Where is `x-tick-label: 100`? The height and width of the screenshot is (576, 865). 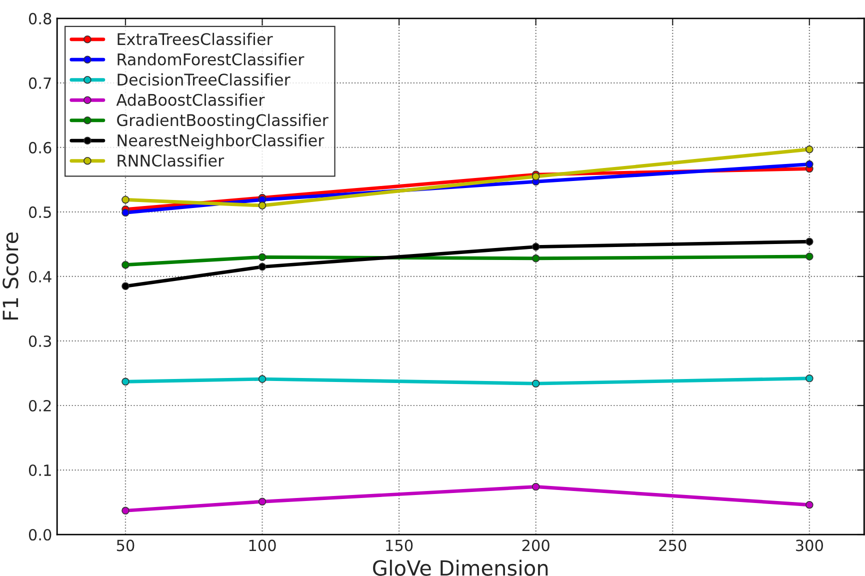
x-tick-label: 100 is located at coordinates (262, 546).